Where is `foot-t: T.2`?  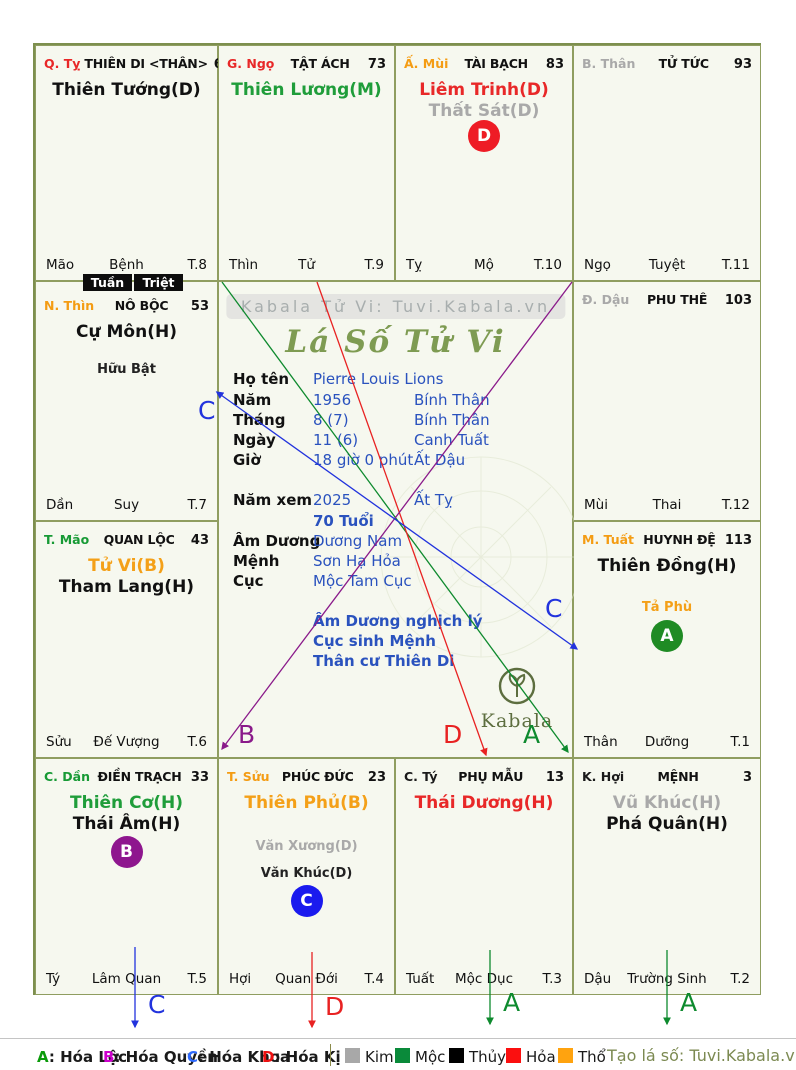 foot-t: T.2 is located at coordinates (740, 979).